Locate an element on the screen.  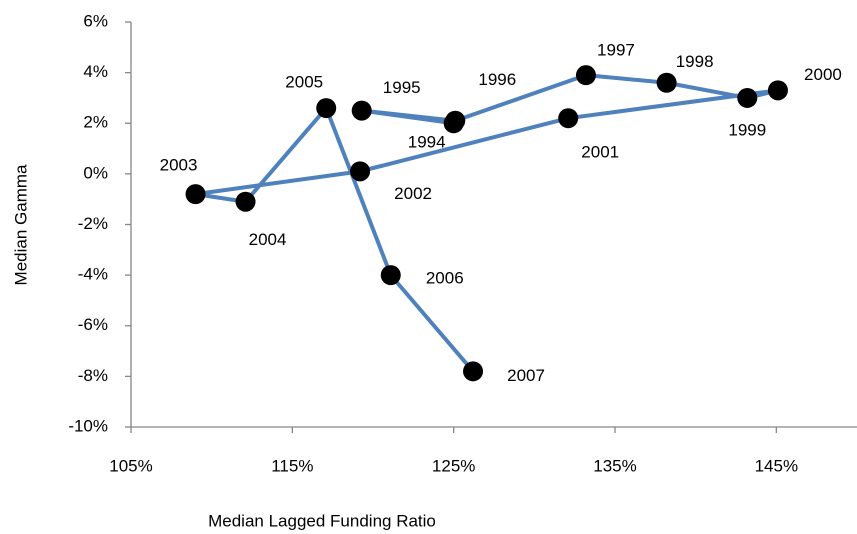
point-label: 2000 is located at coordinates (823, 74).